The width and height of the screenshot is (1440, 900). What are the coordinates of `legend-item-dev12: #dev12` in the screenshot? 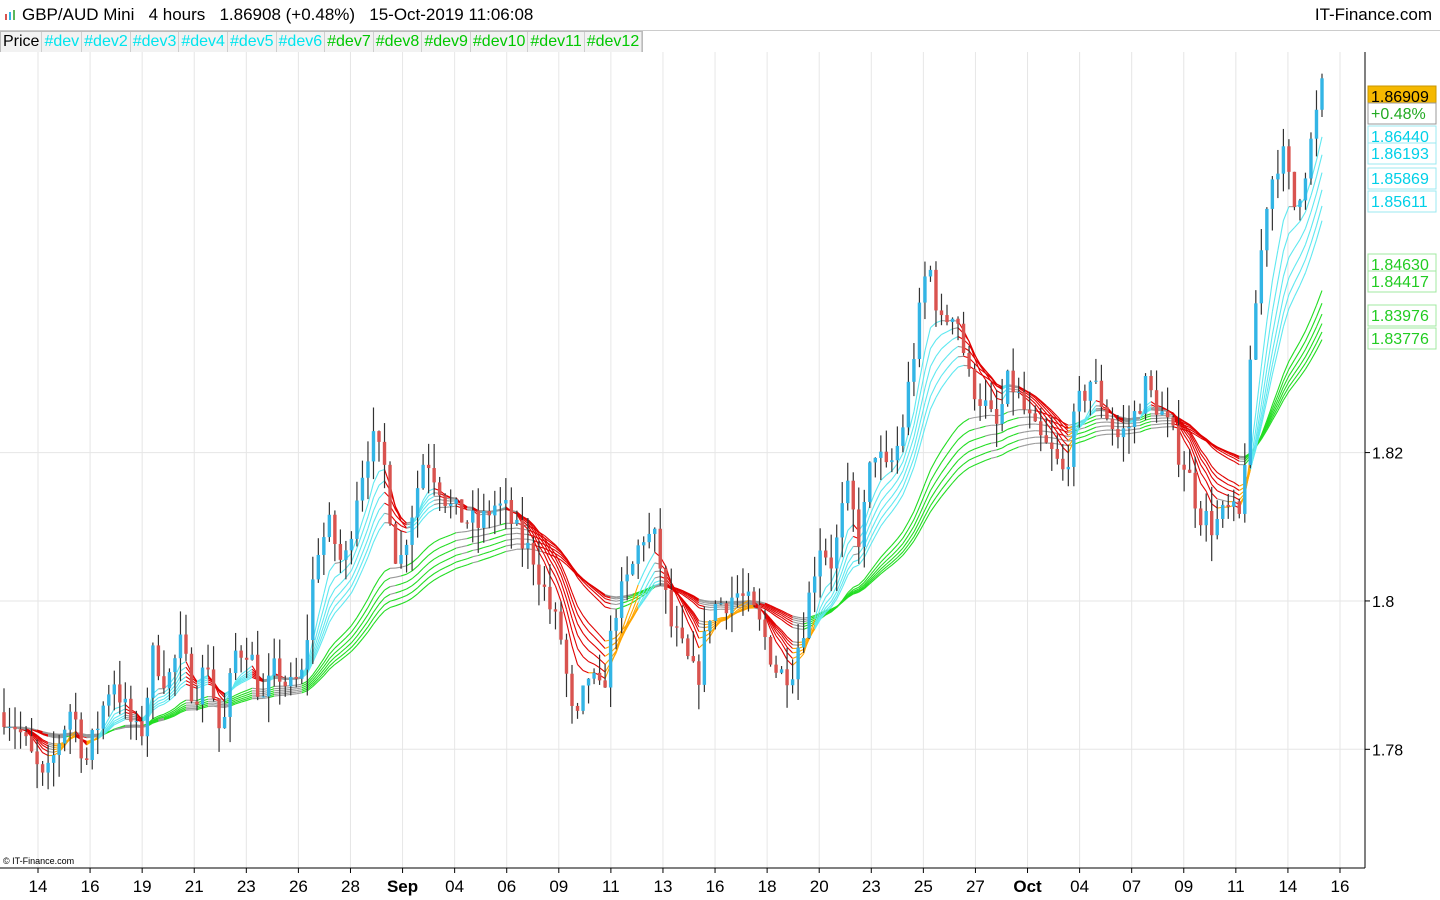 It's located at (614, 42).